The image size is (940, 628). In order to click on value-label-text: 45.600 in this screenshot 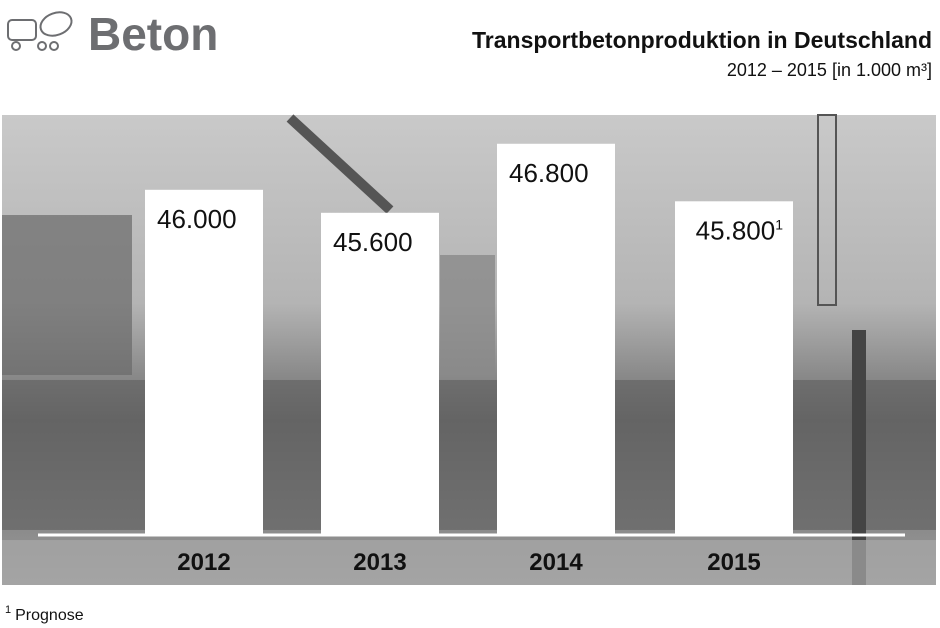, I will do `click(373, 242)`.